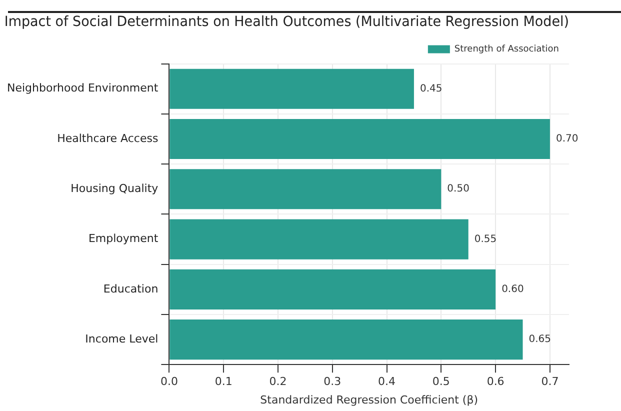  What do you see at coordinates (441, 381) in the screenshot?
I see `x-tick-label: 0.5` at bounding box center [441, 381].